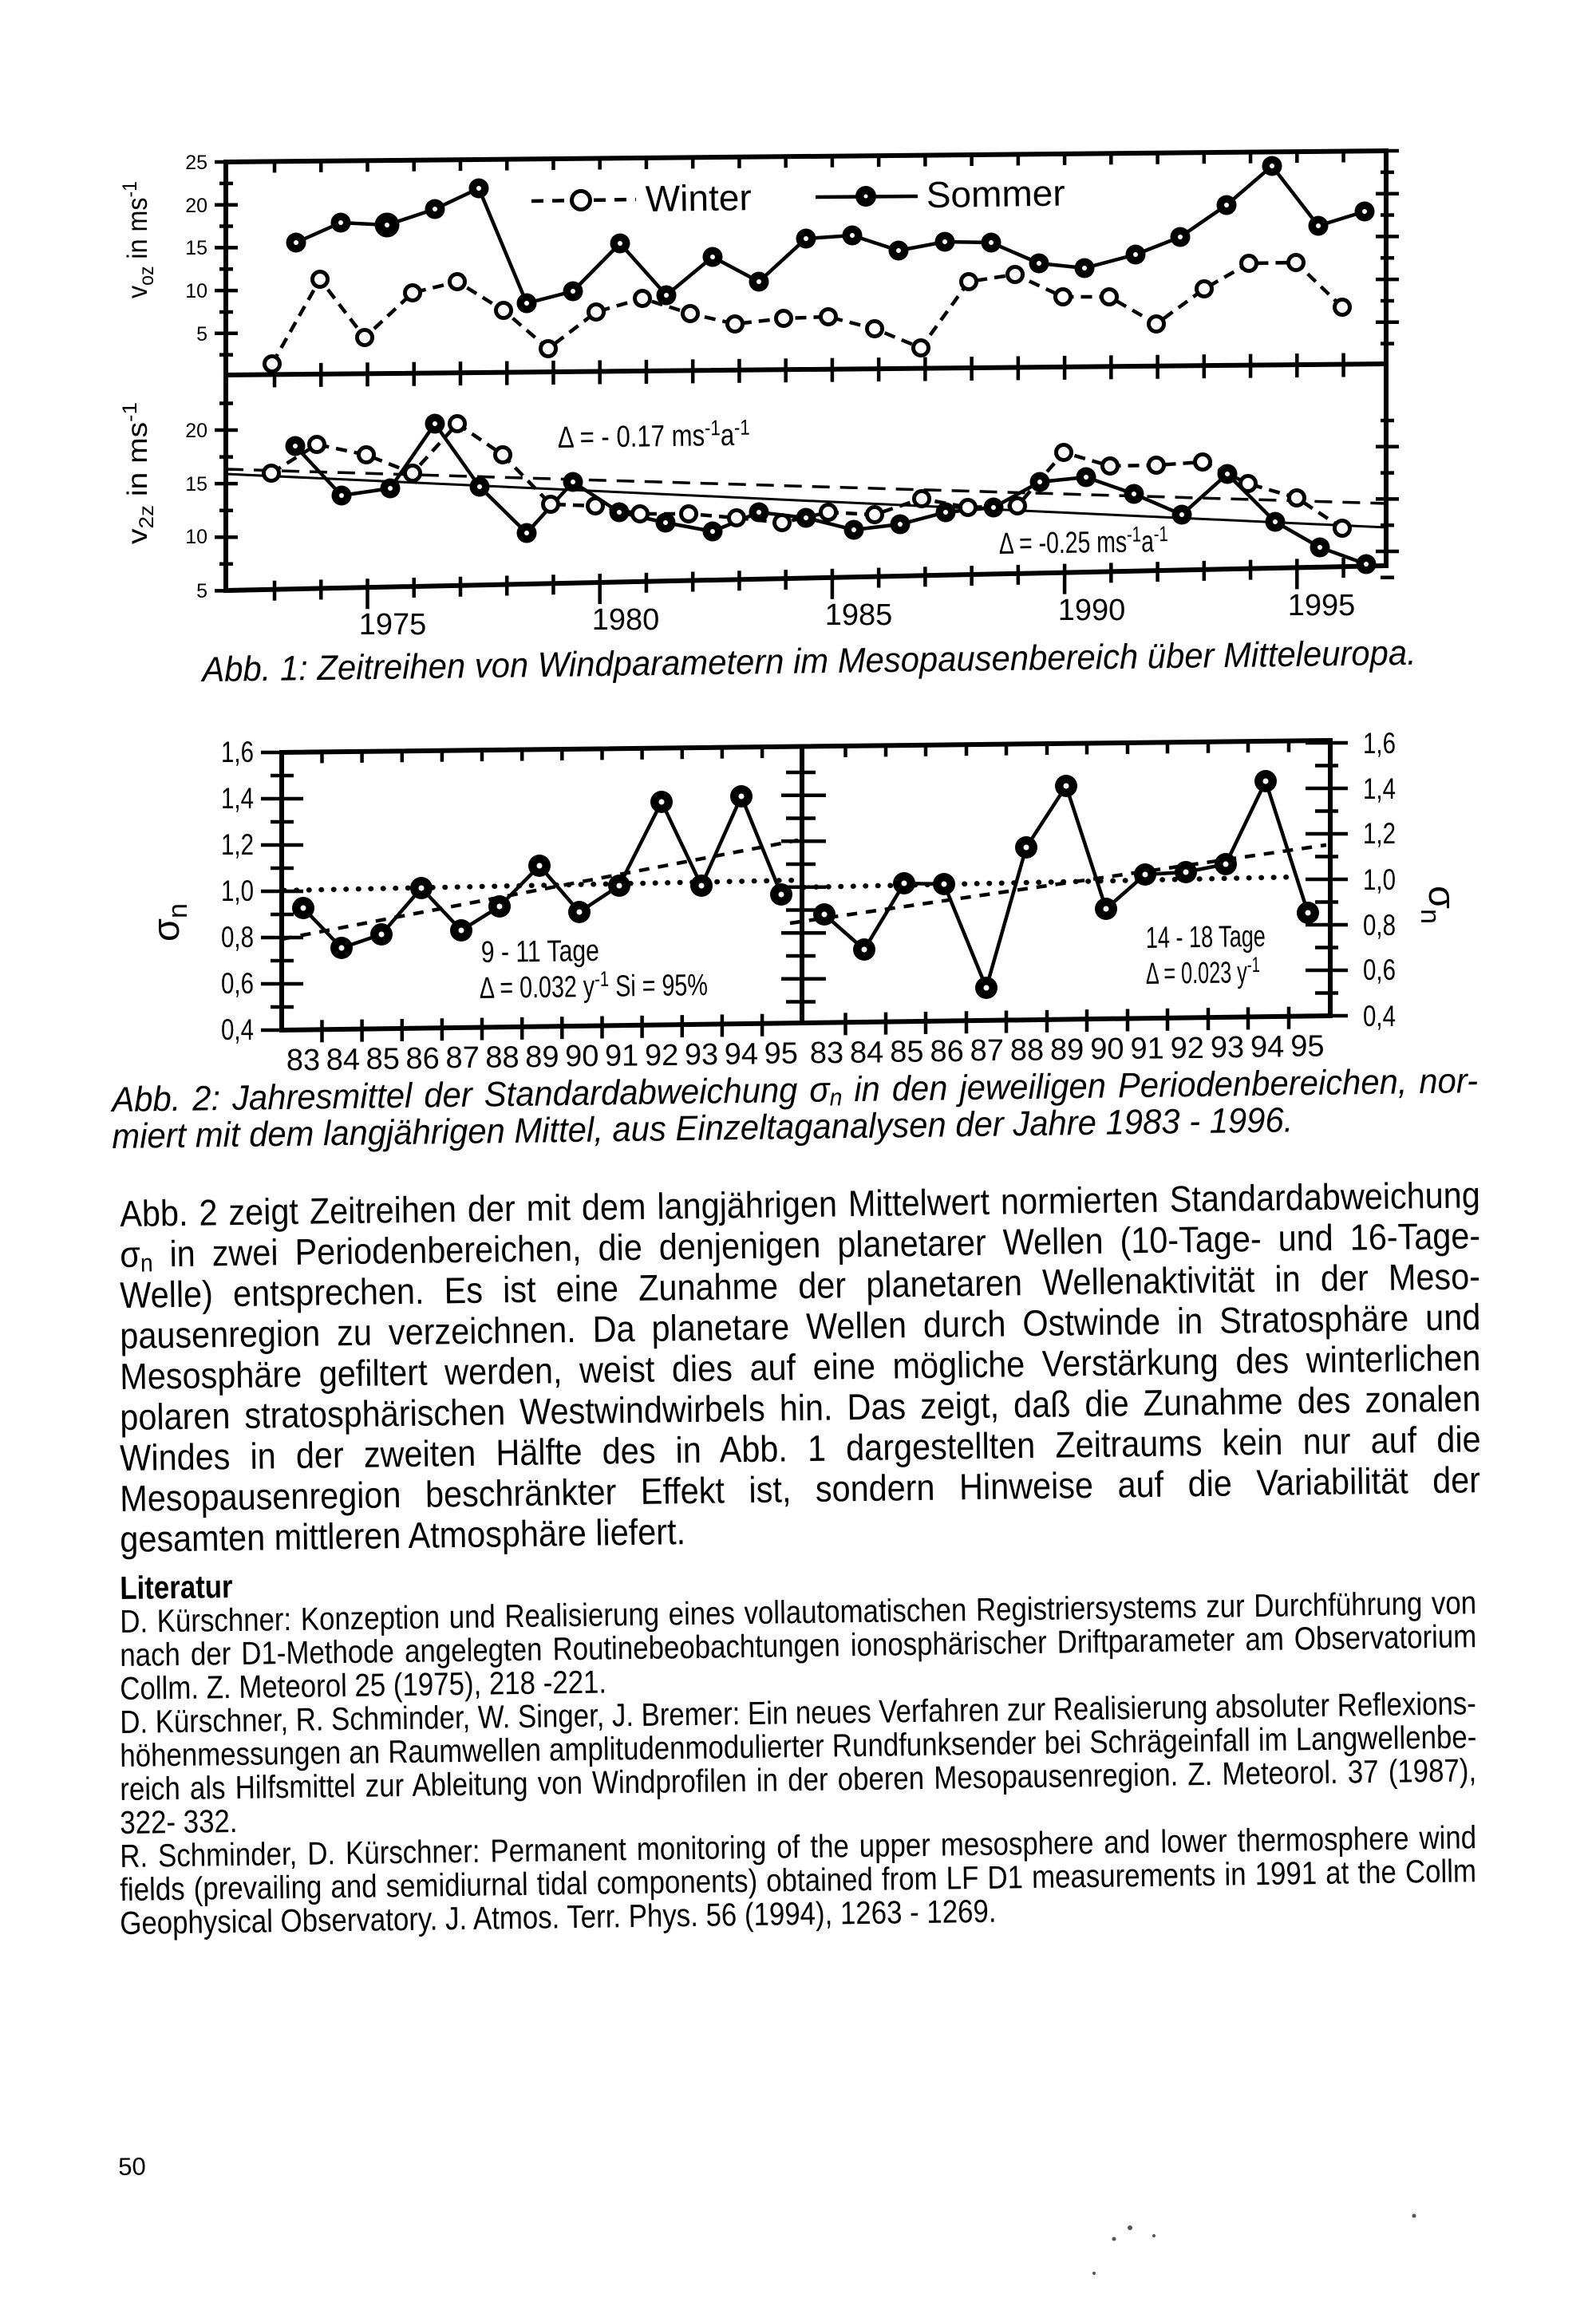 This screenshot has width=1596, height=2298. I want to click on svg-text: v2z in ms-1, so click(138, 473).